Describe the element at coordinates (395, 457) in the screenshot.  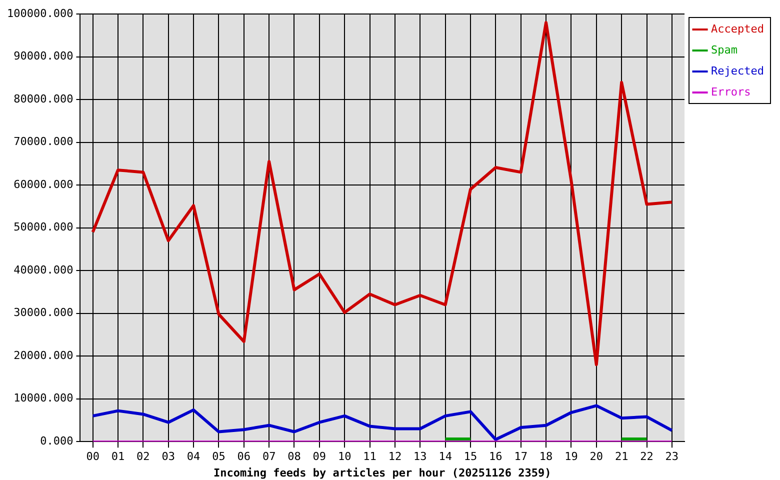
I see `x-tick-label: 12` at that location.